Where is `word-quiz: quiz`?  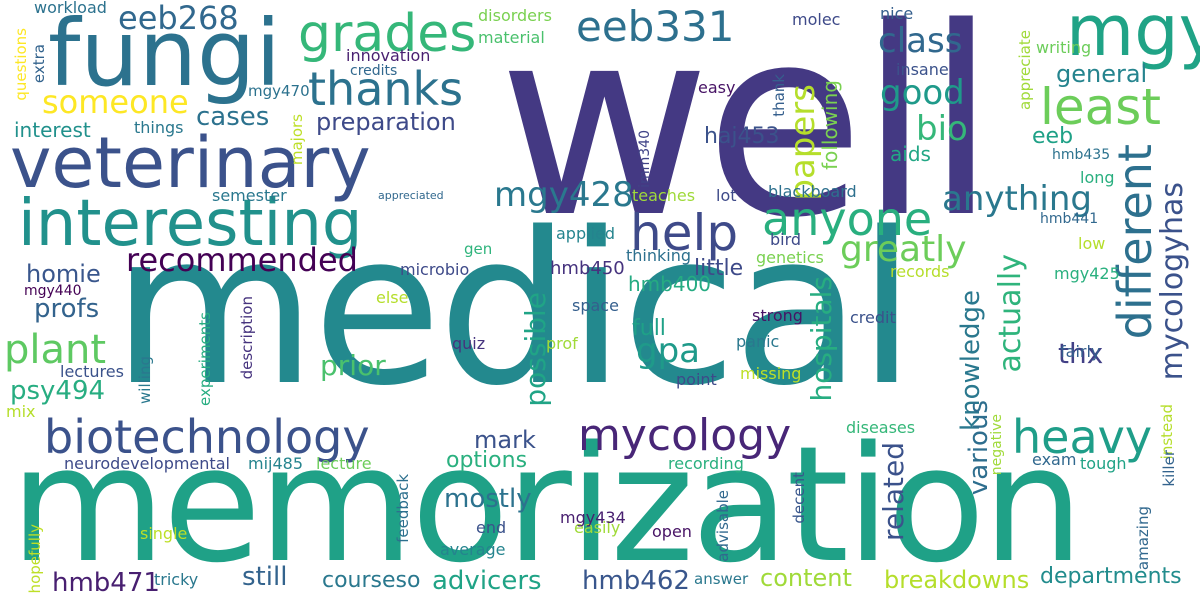
word-quiz: quiz is located at coordinates (469, 343).